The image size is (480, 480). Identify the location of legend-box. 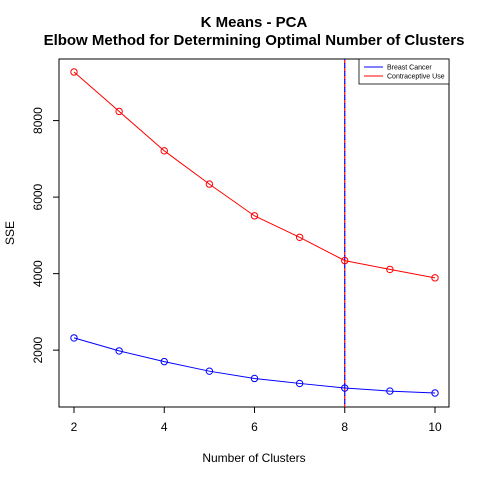
(404, 71).